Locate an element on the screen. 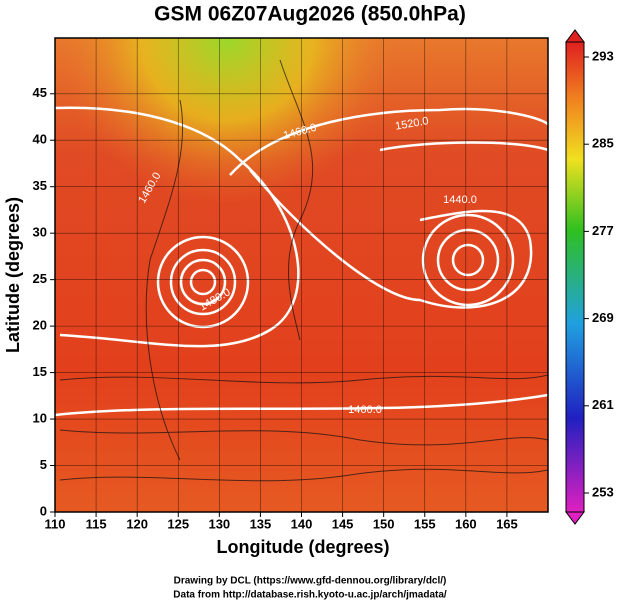  contour-label: 1520.0 is located at coordinates (411, 124).